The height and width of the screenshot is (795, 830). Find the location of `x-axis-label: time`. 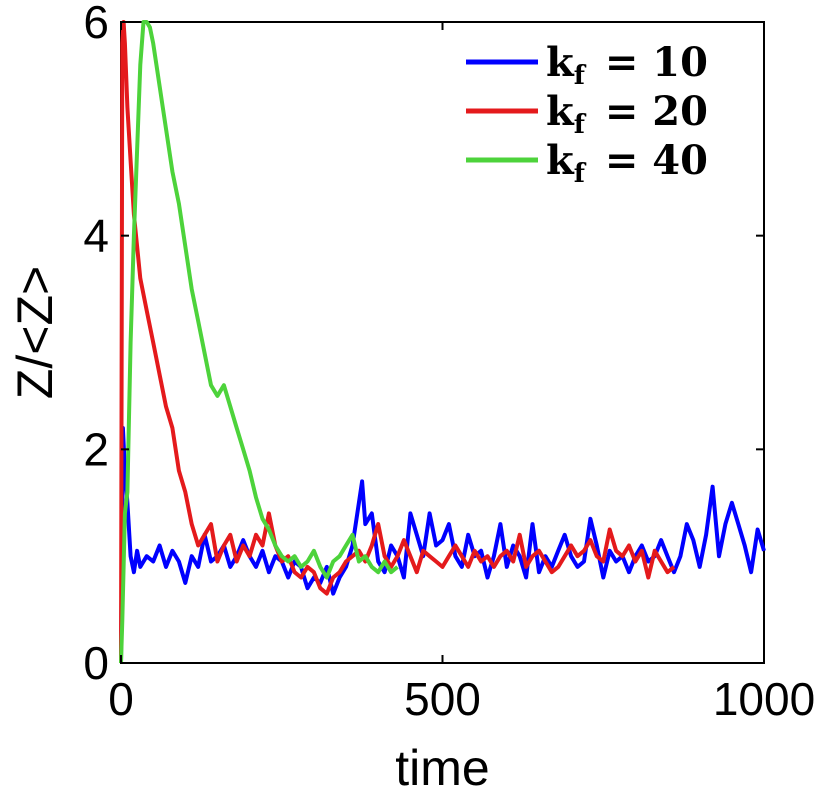

x-axis-label: time is located at coordinates (442, 767).